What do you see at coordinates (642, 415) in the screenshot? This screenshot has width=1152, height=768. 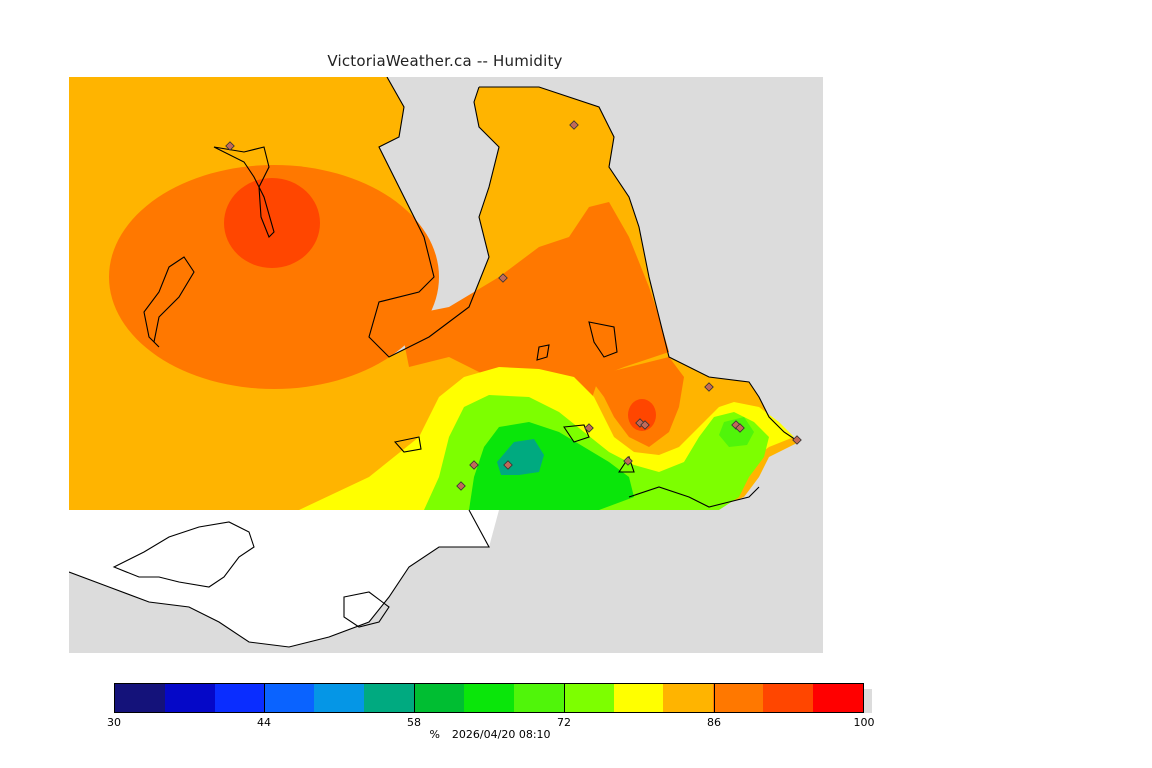 I see `contour-96-core-south` at bounding box center [642, 415].